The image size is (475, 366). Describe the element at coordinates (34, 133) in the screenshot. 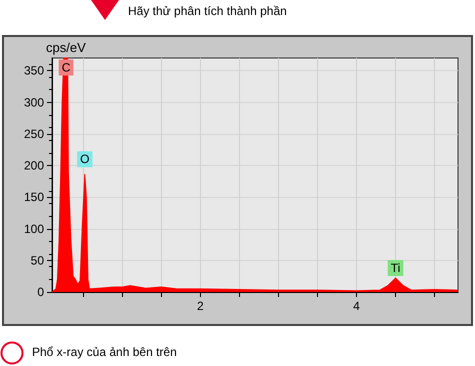

I see `y-tick-label: 250` at that location.